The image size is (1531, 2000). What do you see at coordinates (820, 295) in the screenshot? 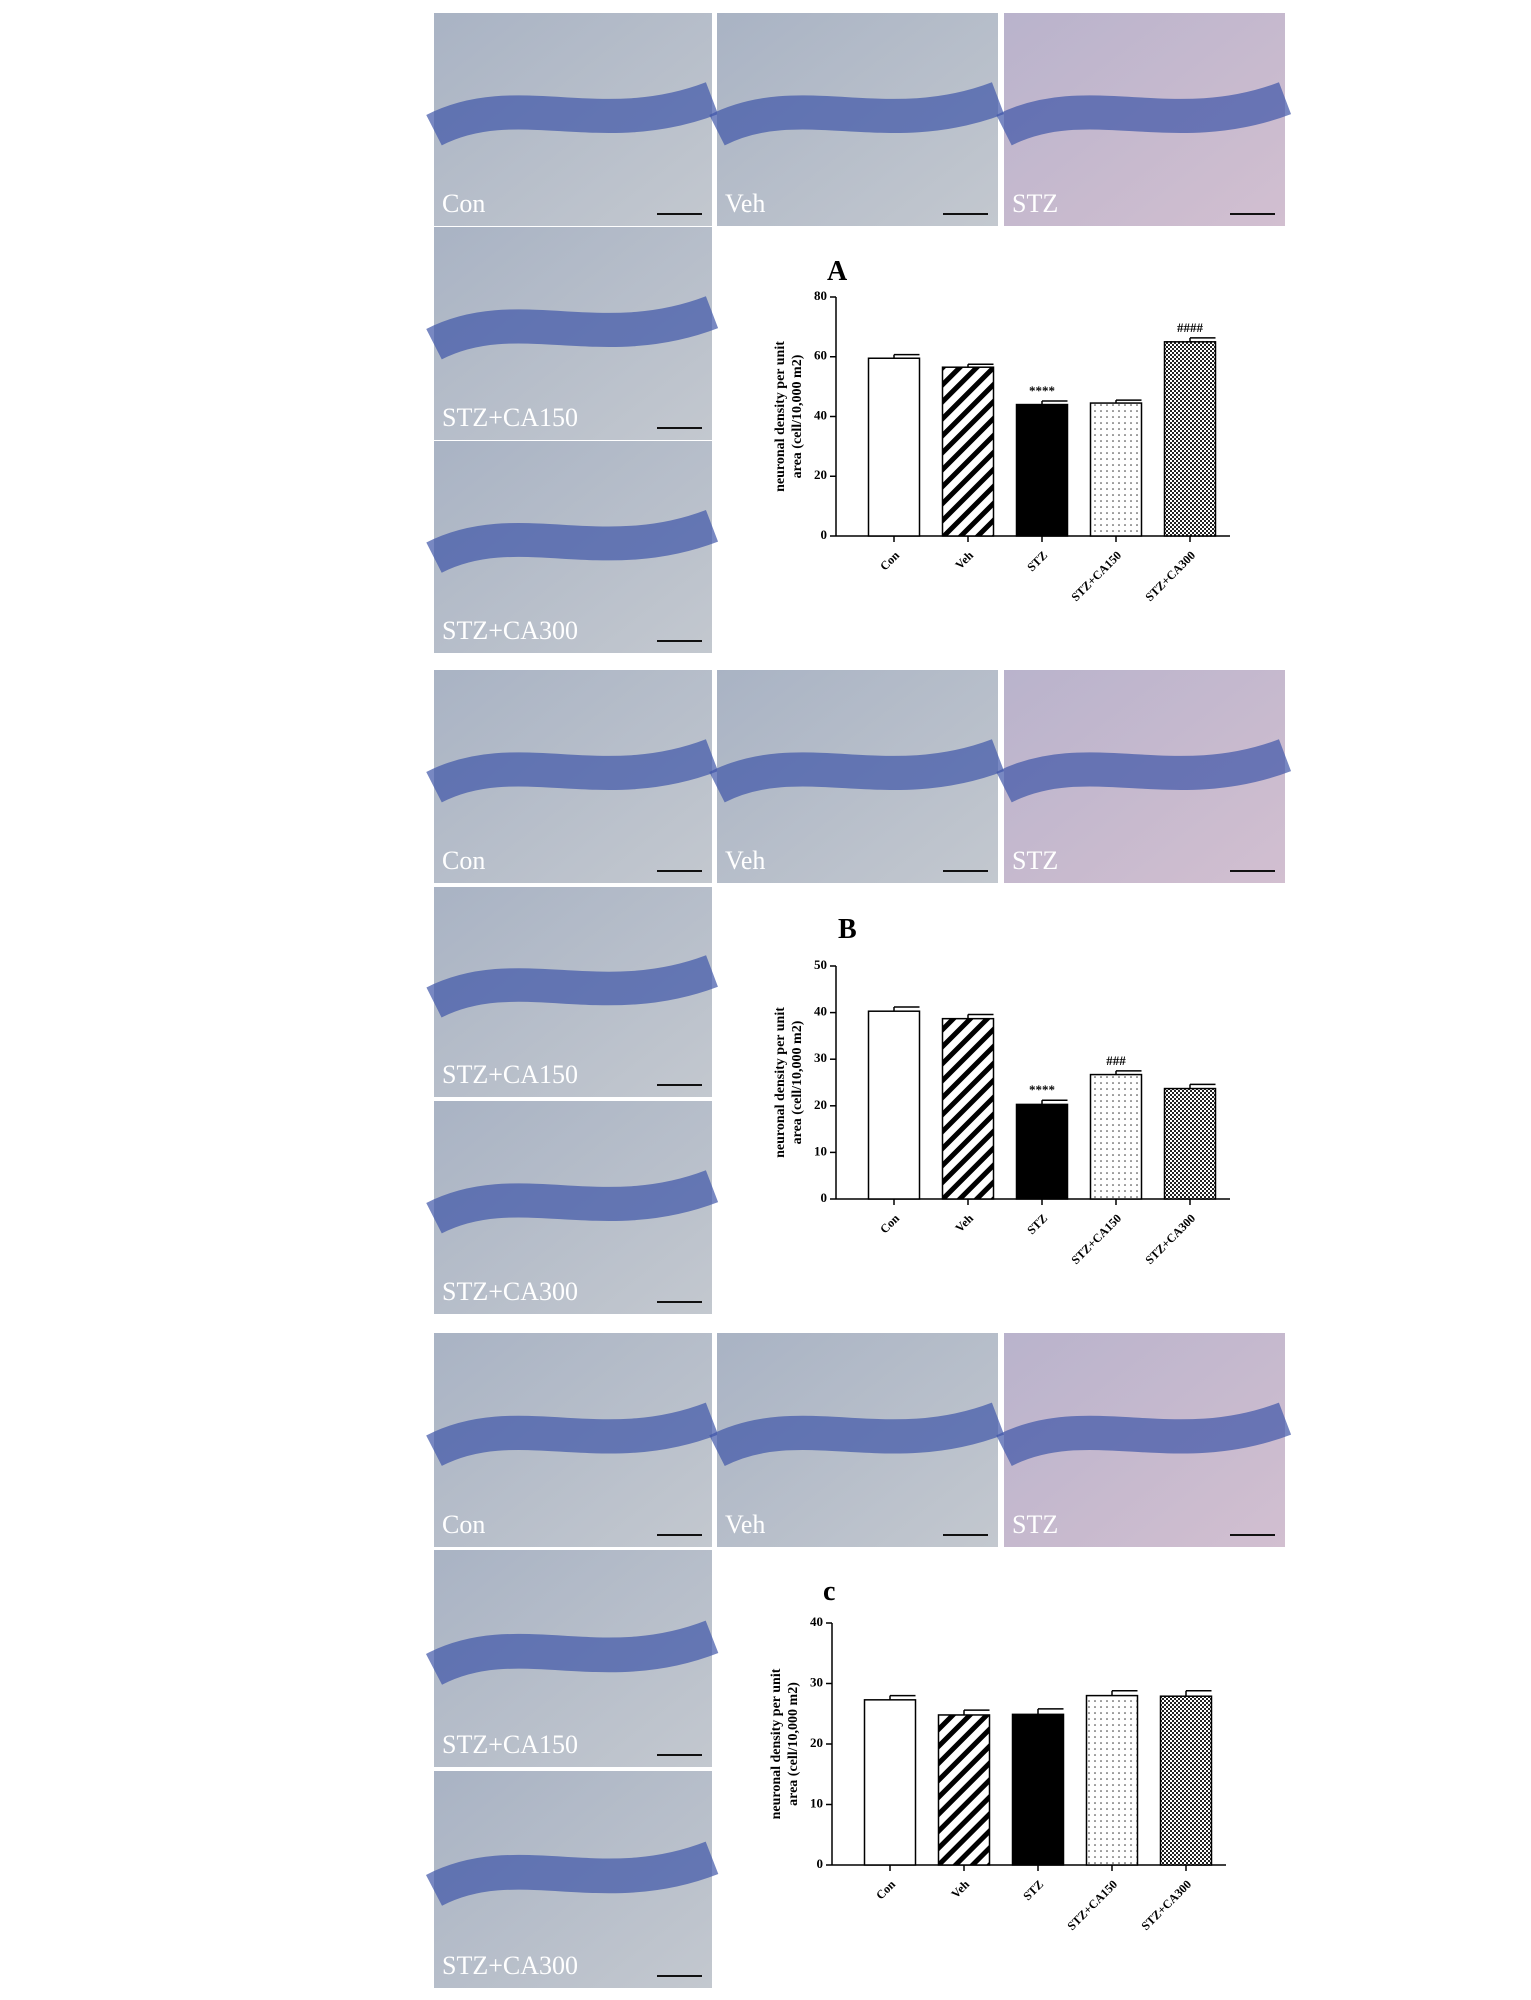
I see `y-tick-label: 80` at bounding box center [820, 295].